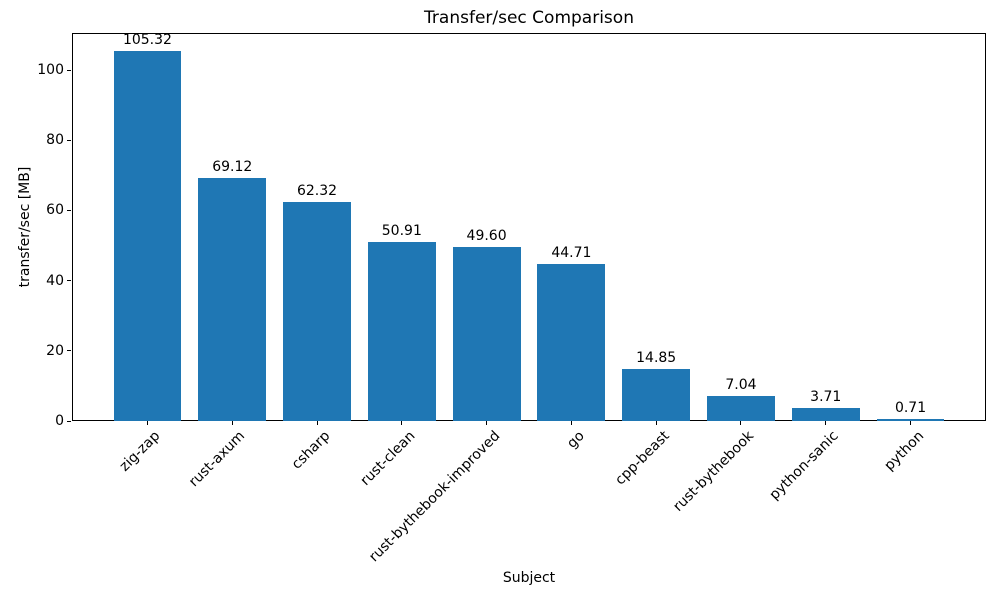  What do you see at coordinates (317, 311) in the screenshot?
I see `bar-csharp` at bounding box center [317, 311].